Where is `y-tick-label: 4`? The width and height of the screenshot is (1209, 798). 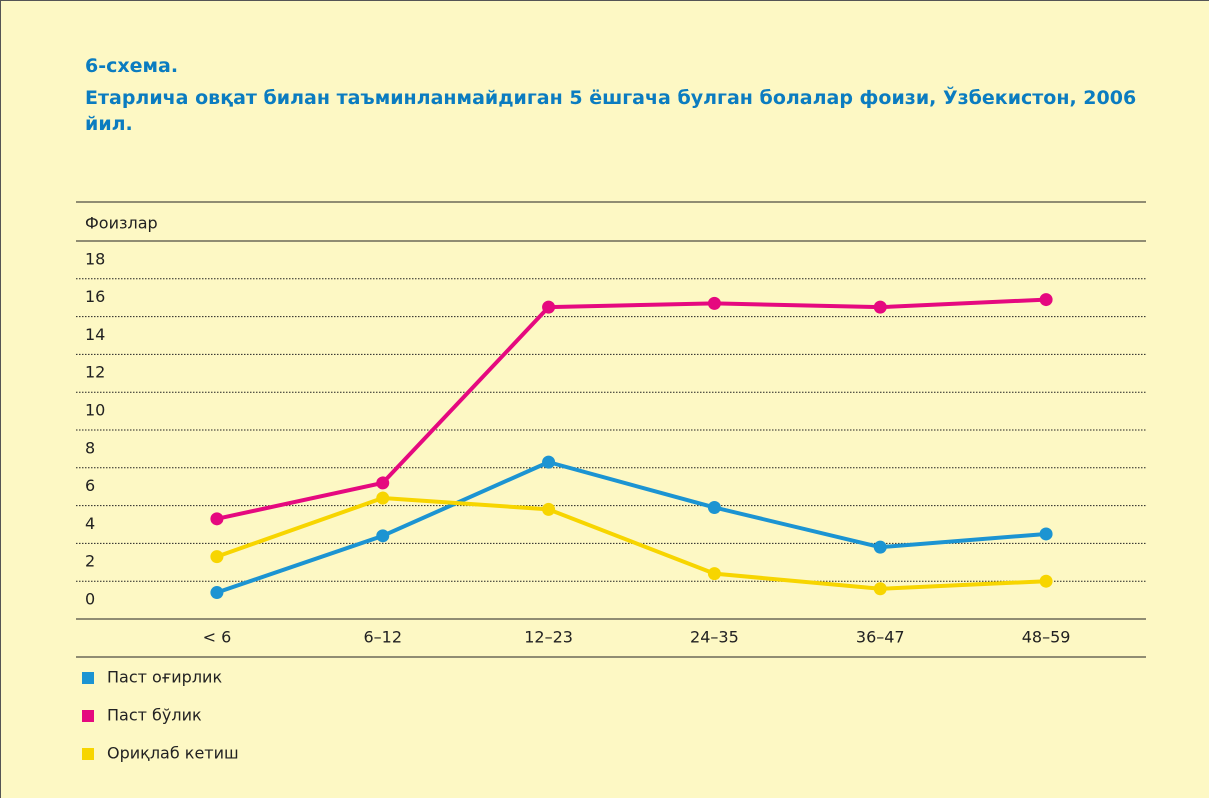
y-tick-label: 4 is located at coordinates (90, 523).